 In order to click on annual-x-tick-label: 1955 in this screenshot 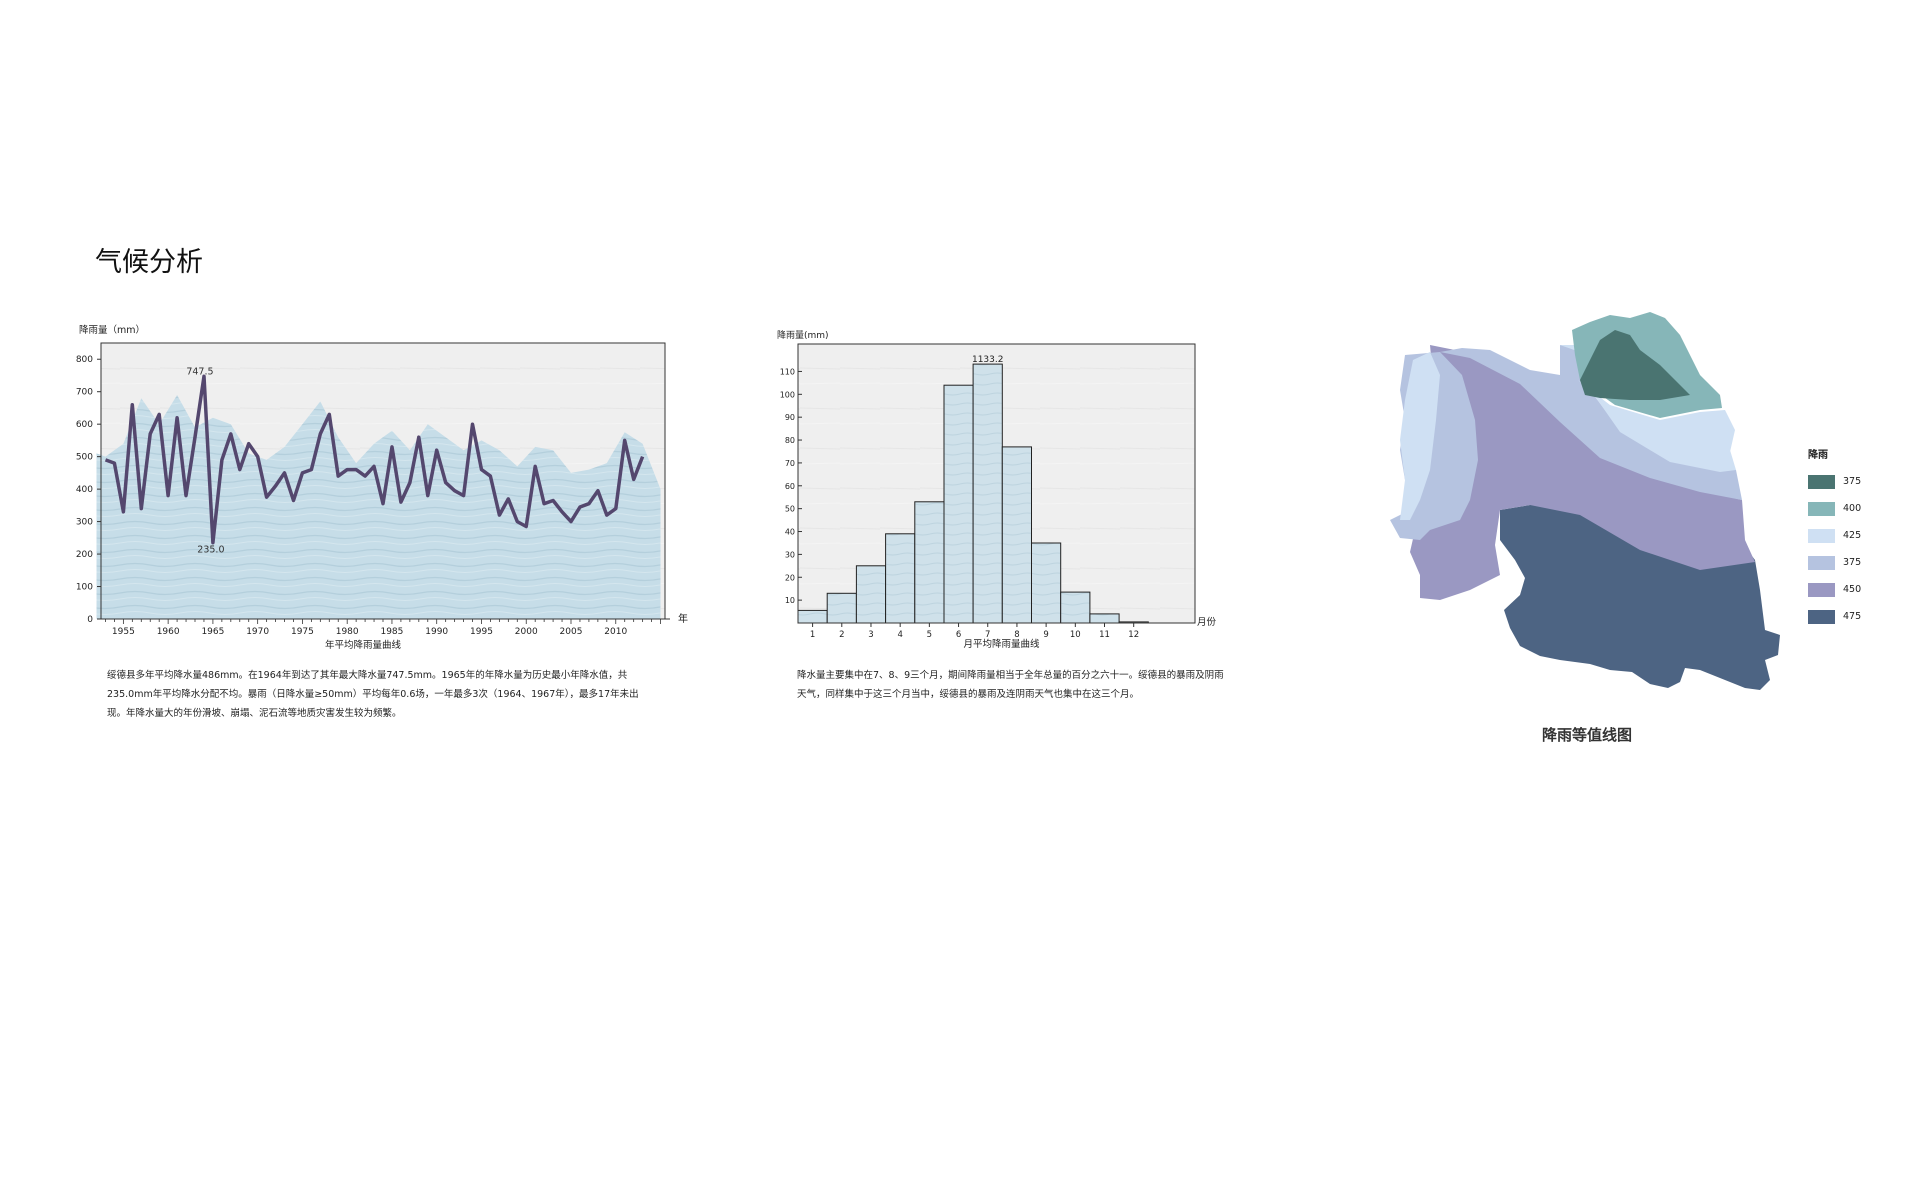, I will do `click(123, 632)`.